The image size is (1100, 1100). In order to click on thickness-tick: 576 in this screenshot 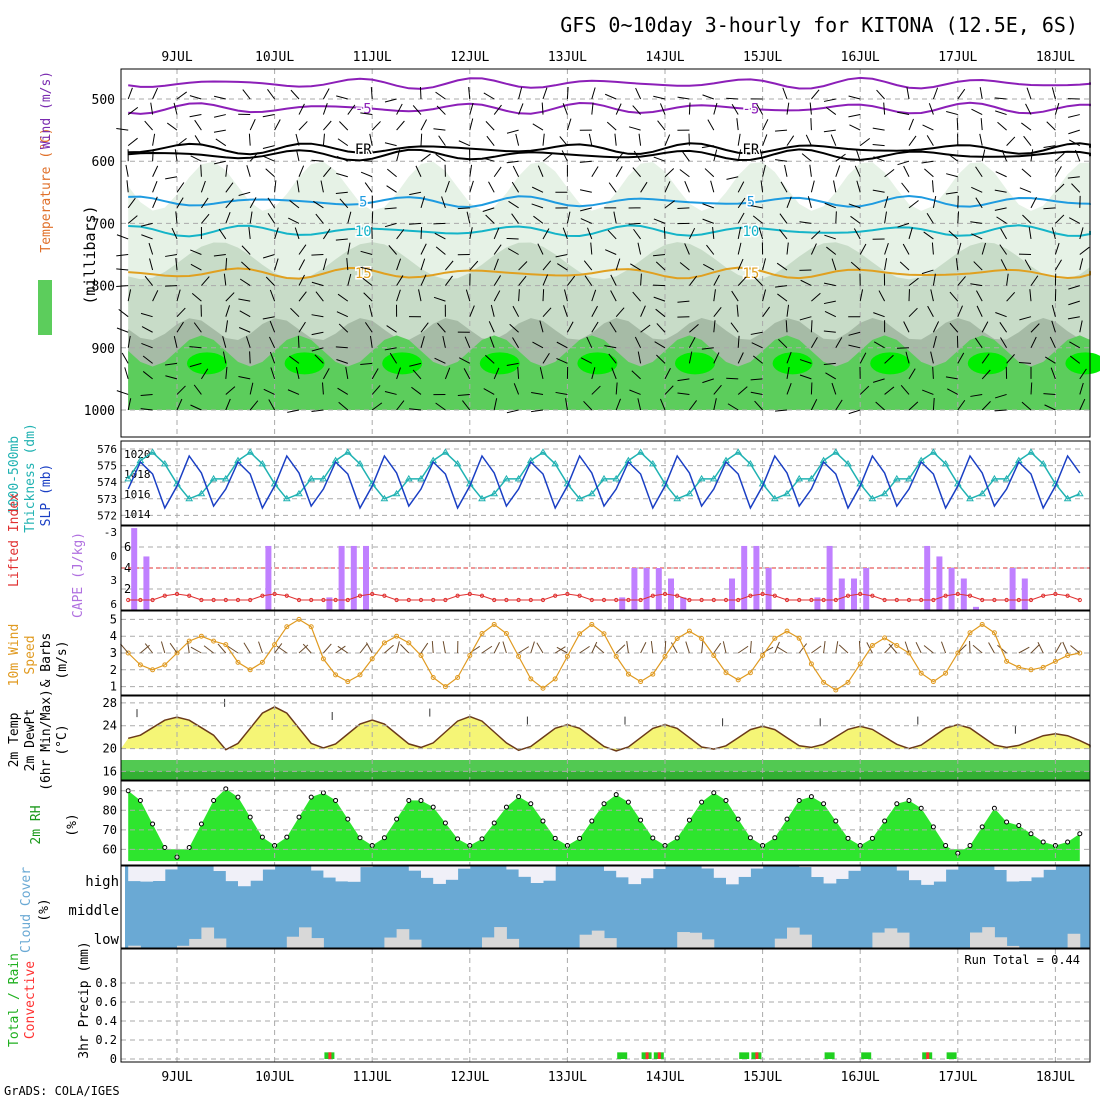, I will do `click(107, 449)`.